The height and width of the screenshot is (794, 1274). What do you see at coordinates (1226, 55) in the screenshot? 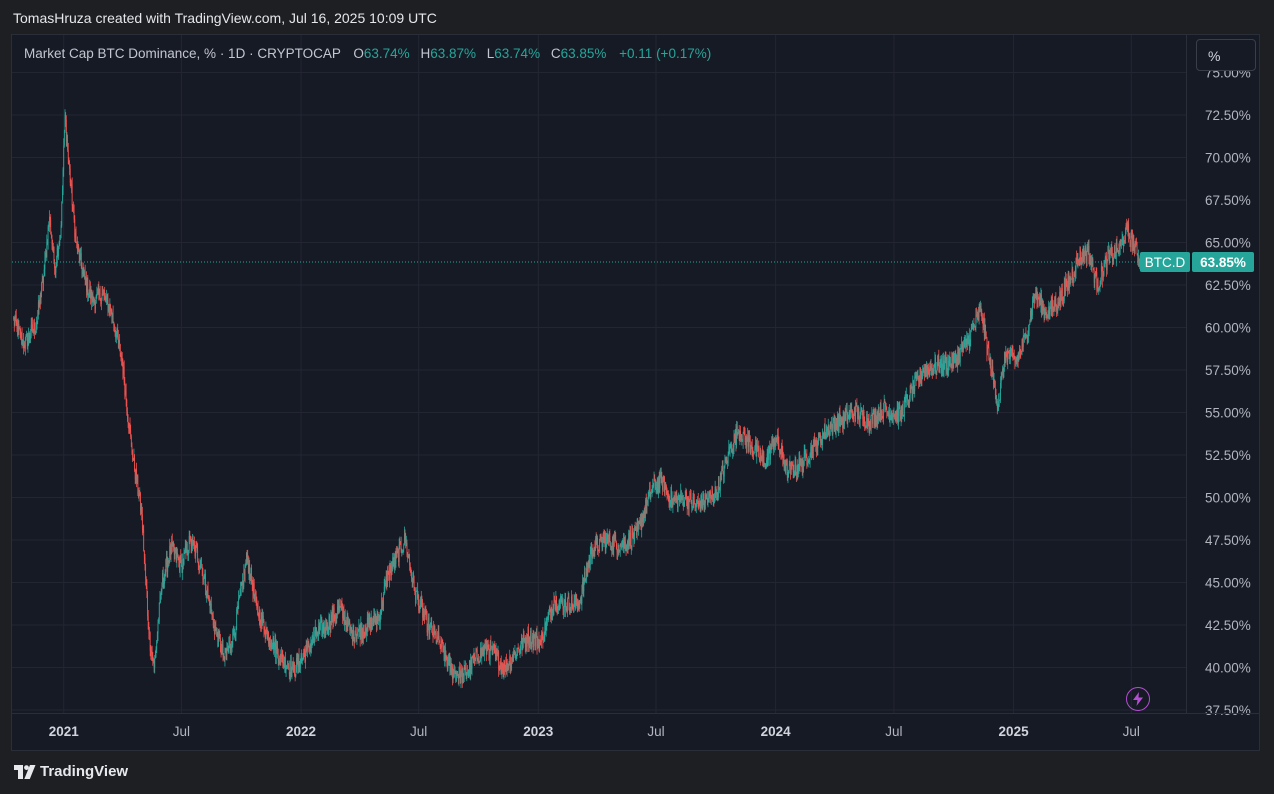
I see `percent-scale-button: %` at bounding box center [1226, 55].